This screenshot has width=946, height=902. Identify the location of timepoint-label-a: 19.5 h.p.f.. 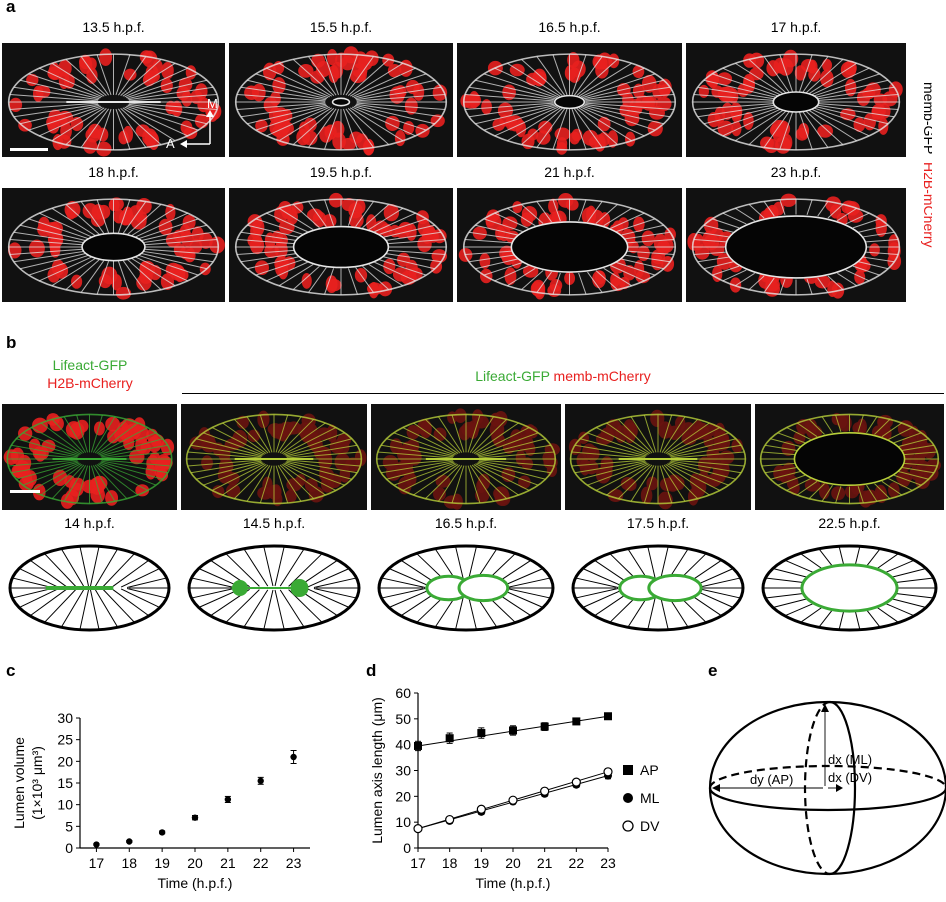
(341, 172).